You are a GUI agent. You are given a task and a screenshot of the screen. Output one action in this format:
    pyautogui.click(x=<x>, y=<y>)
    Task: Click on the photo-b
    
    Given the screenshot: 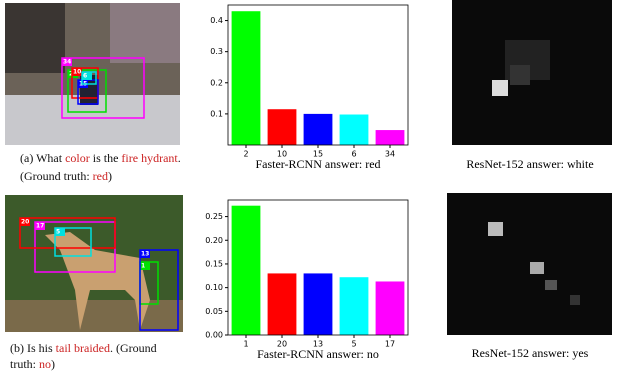 What is the action you would take?
    pyautogui.click(x=94, y=263)
    